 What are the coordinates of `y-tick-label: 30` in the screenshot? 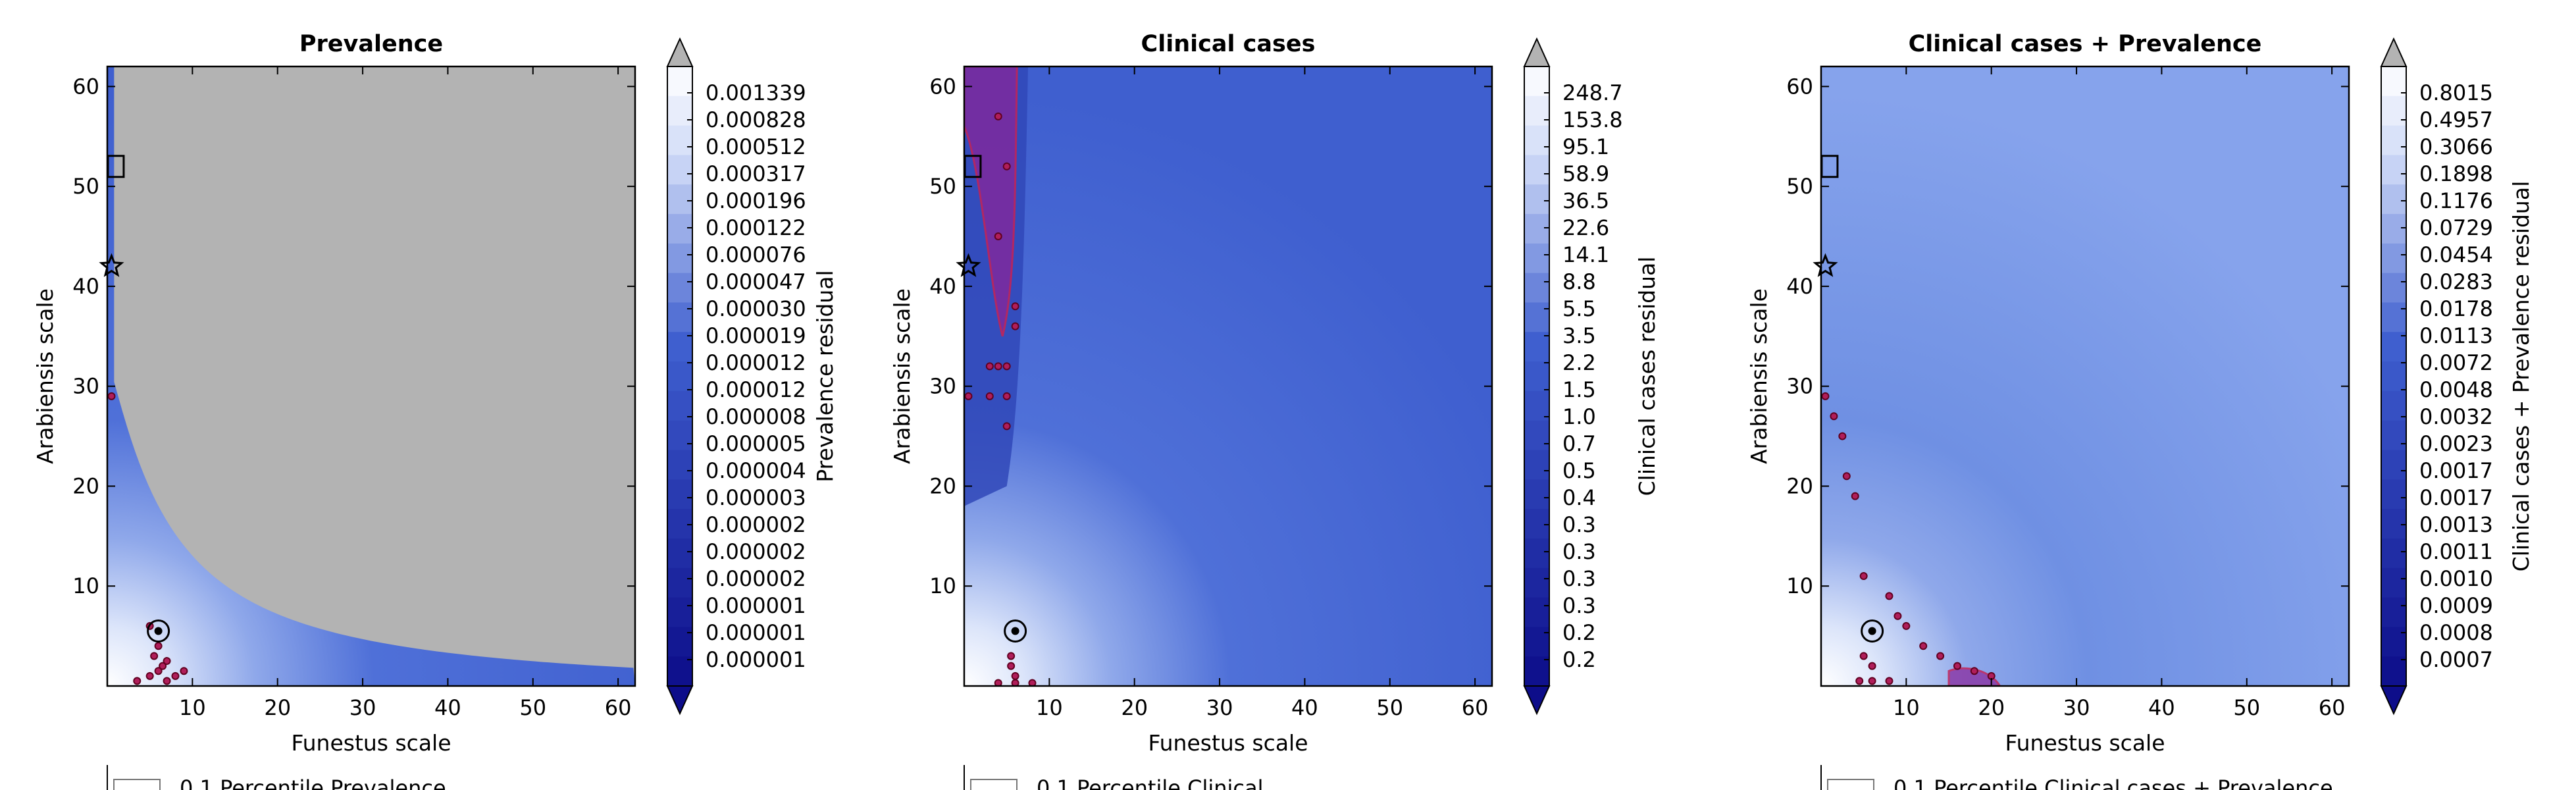 It's located at (942, 387).